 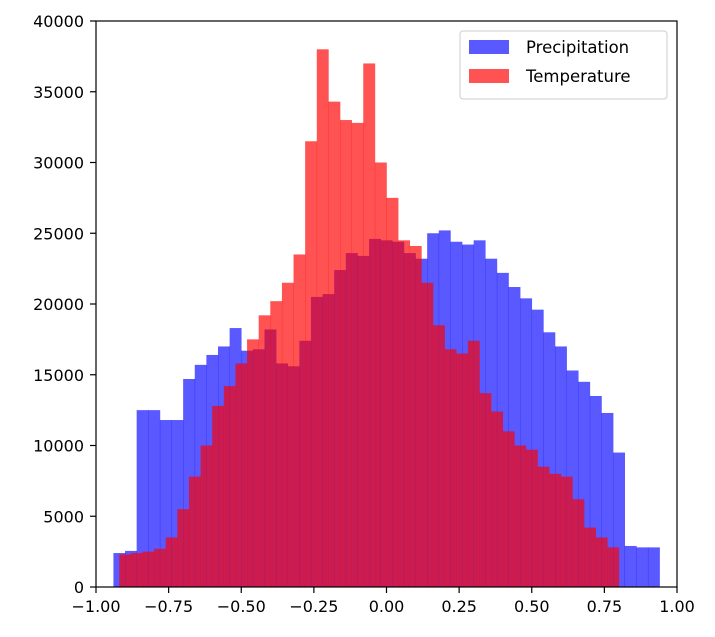 What do you see at coordinates (241, 606) in the screenshot?
I see `x-tick-label: −0.50` at bounding box center [241, 606].